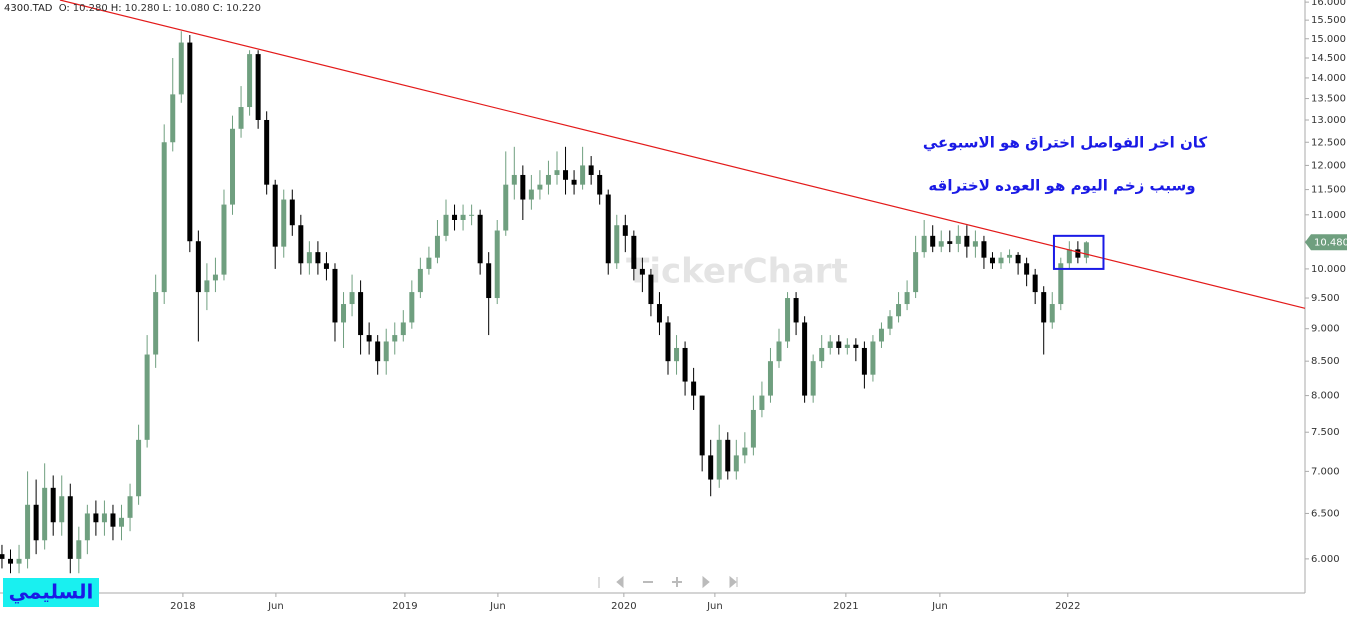  What do you see at coordinates (623, 606) in the screenshot?
I see `x-tick-label: 2020` at bounding box center [623, 606].